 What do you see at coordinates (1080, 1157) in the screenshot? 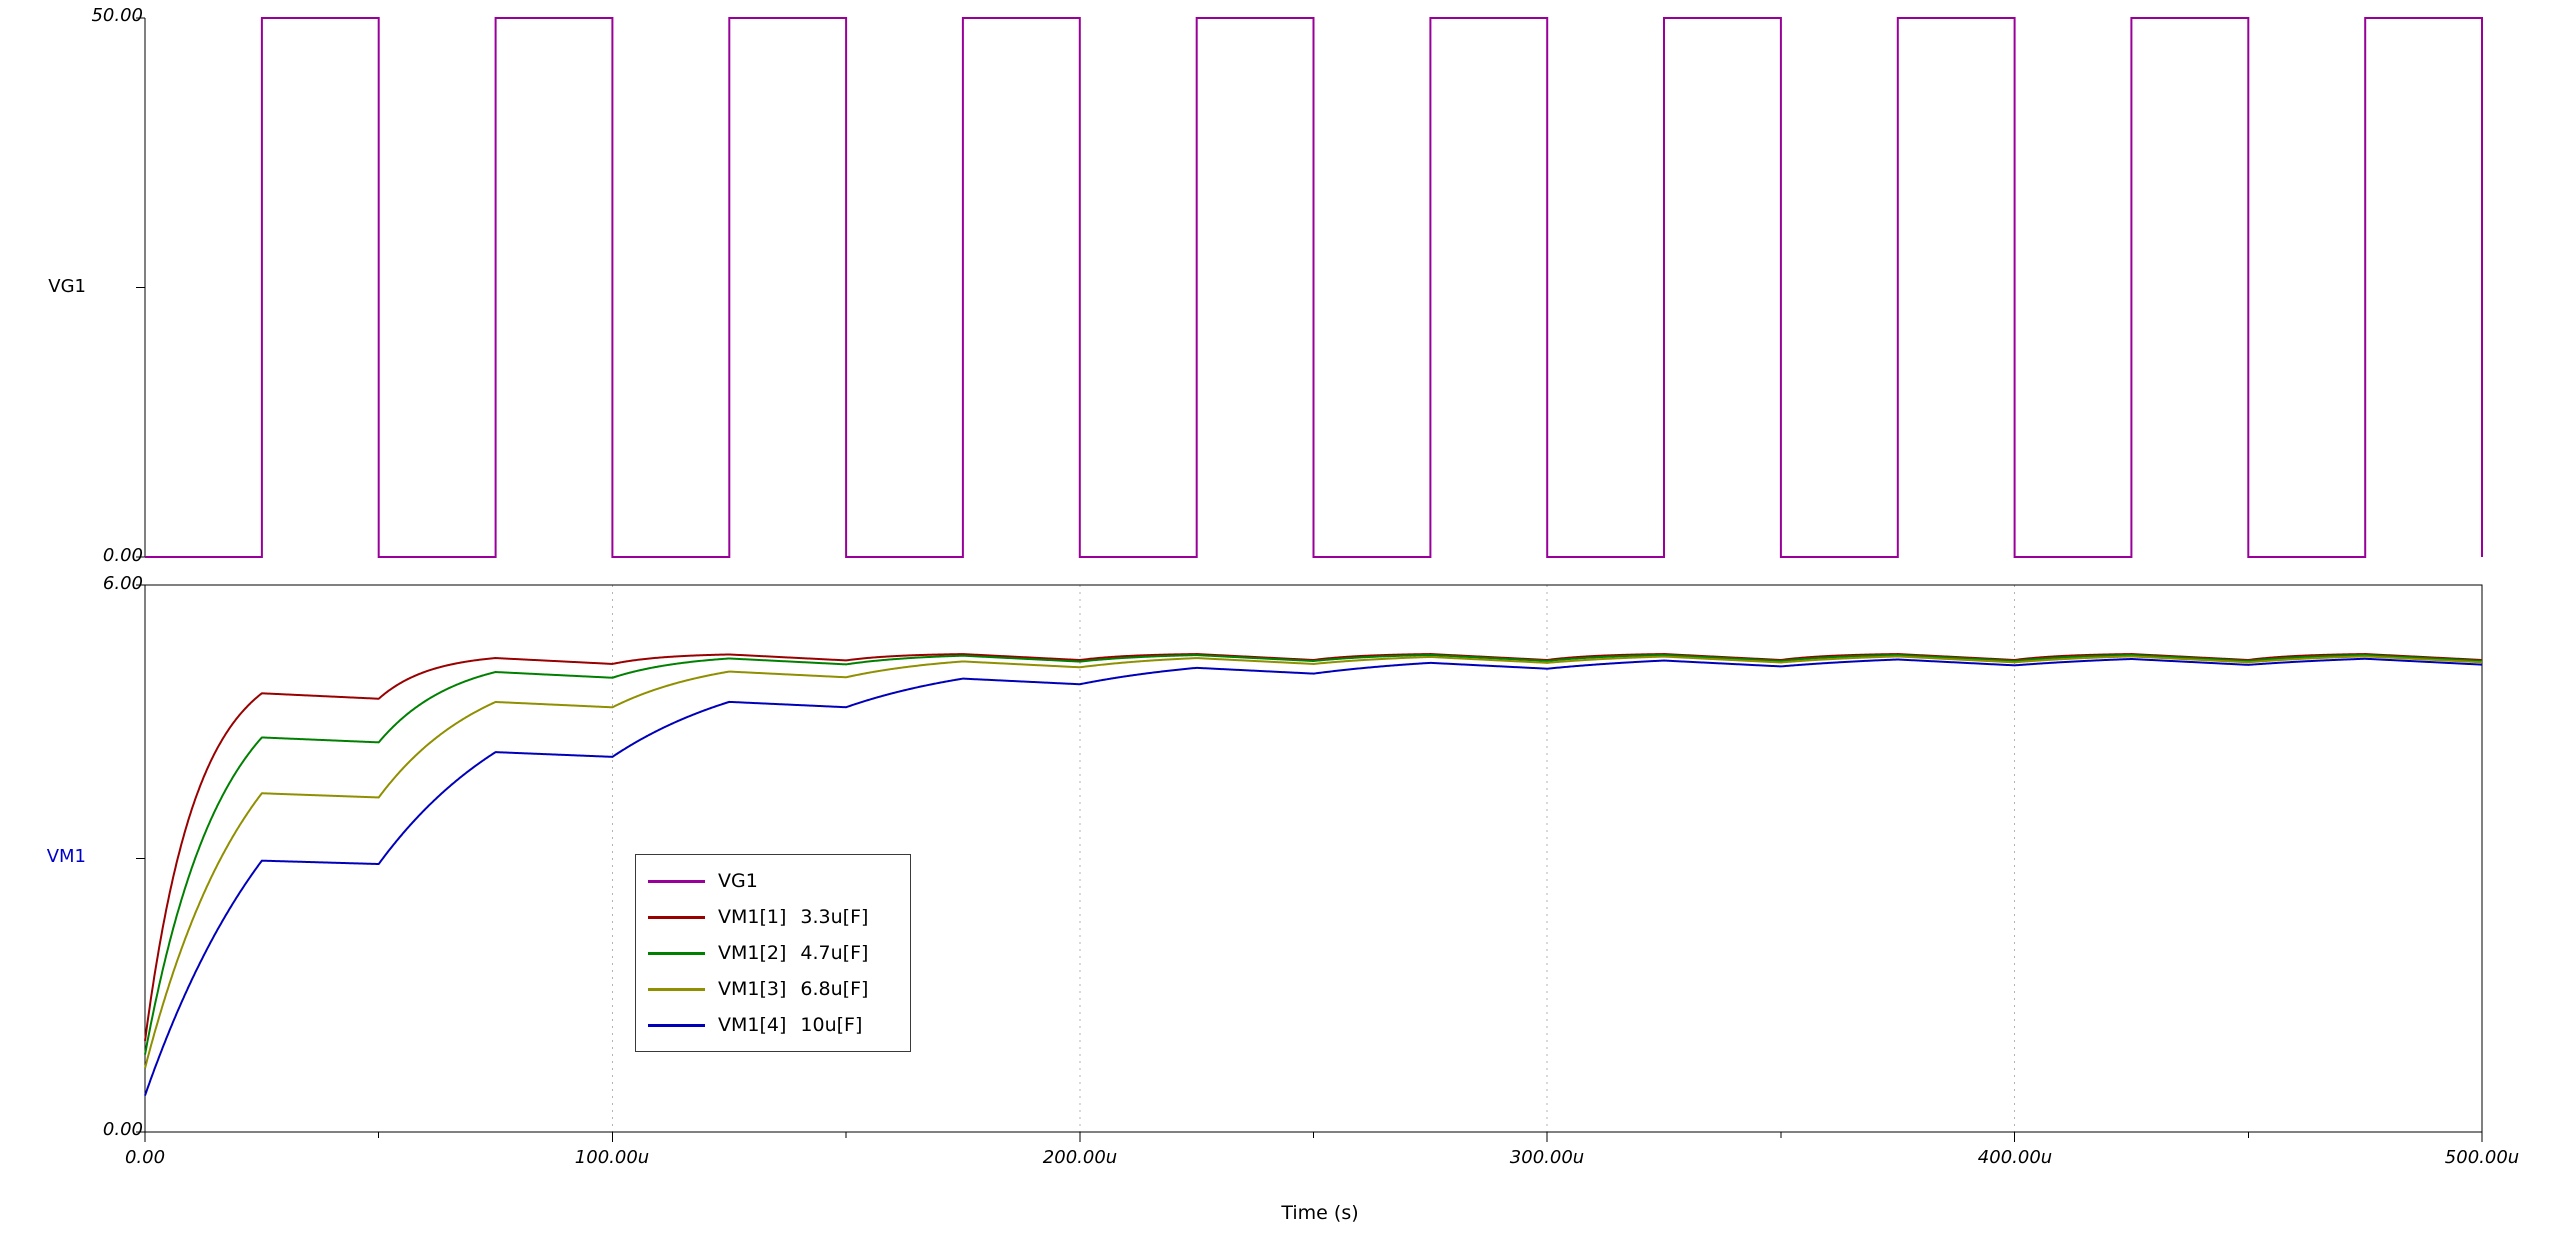
I see `x-tick-label-200: 200.00u` at bounding box center [1080, 1157].